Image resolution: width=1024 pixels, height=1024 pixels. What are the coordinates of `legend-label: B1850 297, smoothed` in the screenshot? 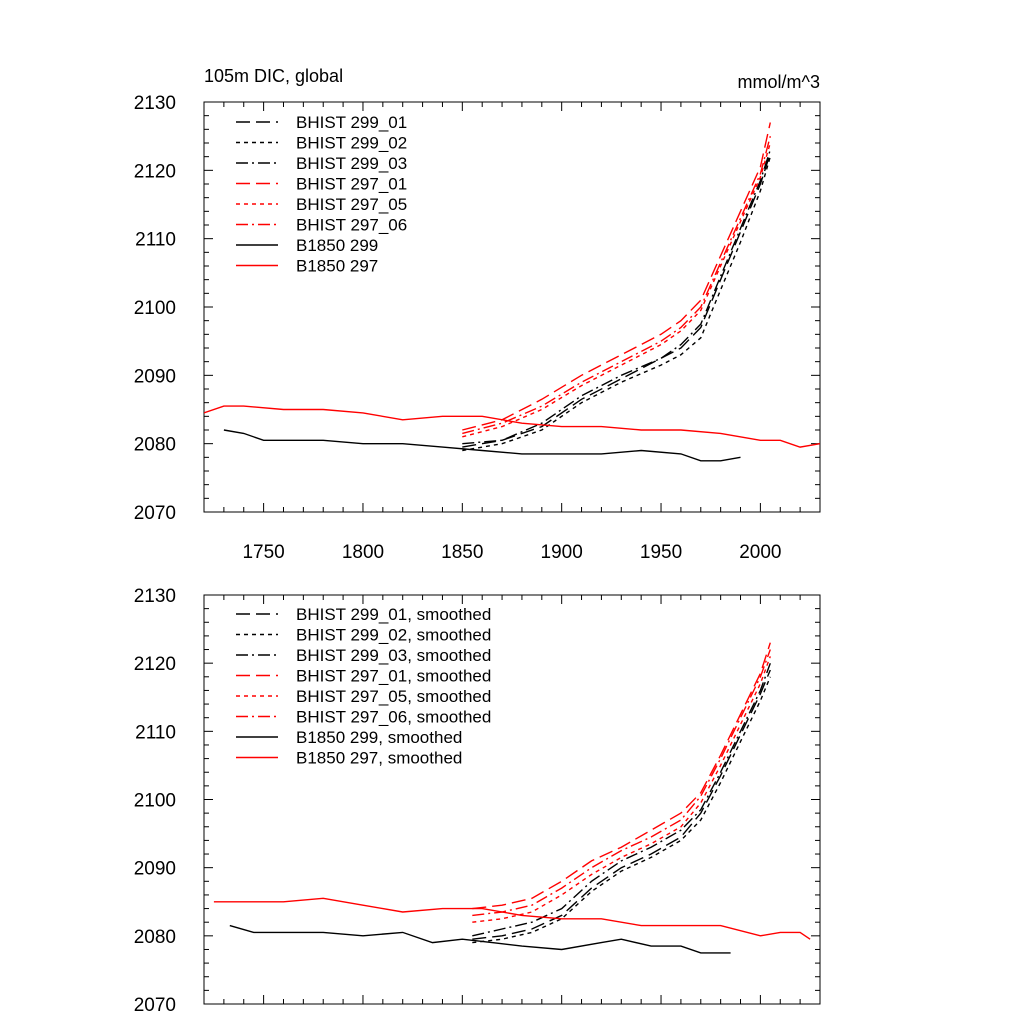 It's located at (379, 758).